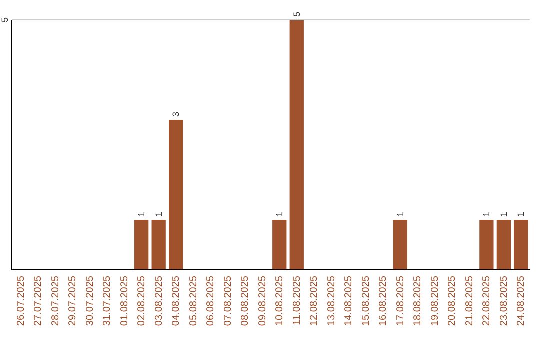 This screenshot has height=340, width=540. What do you see at coordinates (418, 301) in the screenshot?
I see `x-tick-label: 18.08.2025` at bounding box center [418, 301].